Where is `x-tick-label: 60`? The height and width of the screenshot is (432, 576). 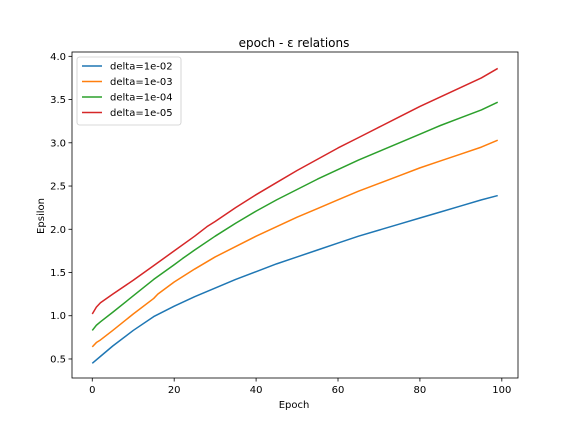
x-tick-label: 60 is located at coordinates (338, 390).